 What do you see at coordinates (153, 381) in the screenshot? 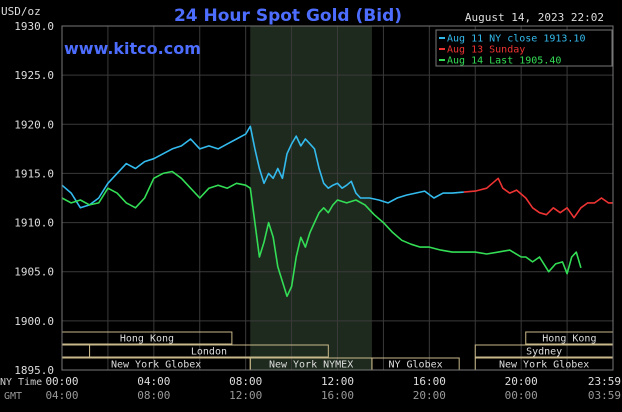
I see `x-tick-label-ny: 04:00` at bounding box center [153, 381].